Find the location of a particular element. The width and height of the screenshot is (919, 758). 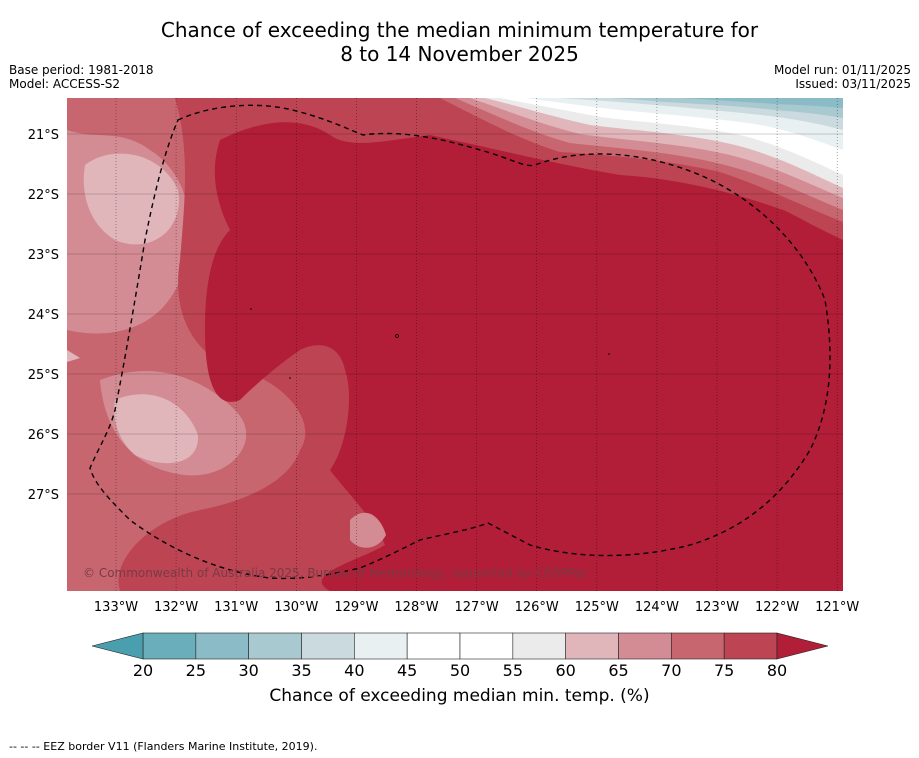

lon-tick-label: 122°W is located at coordinates (777, 607).